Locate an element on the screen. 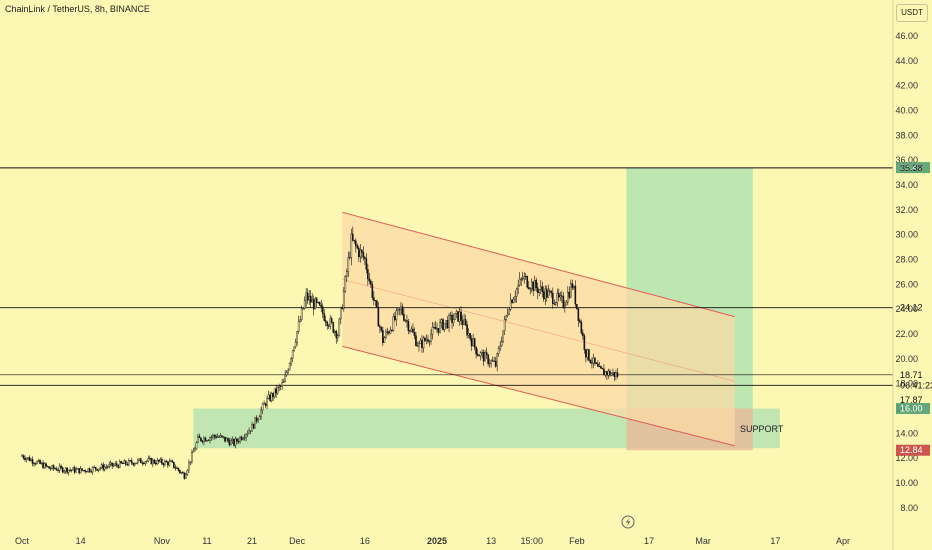 Image resolution: width=932 pixels, height=550 pixels. price-tag-label: 17.87 is located at coordinates (911, 400).